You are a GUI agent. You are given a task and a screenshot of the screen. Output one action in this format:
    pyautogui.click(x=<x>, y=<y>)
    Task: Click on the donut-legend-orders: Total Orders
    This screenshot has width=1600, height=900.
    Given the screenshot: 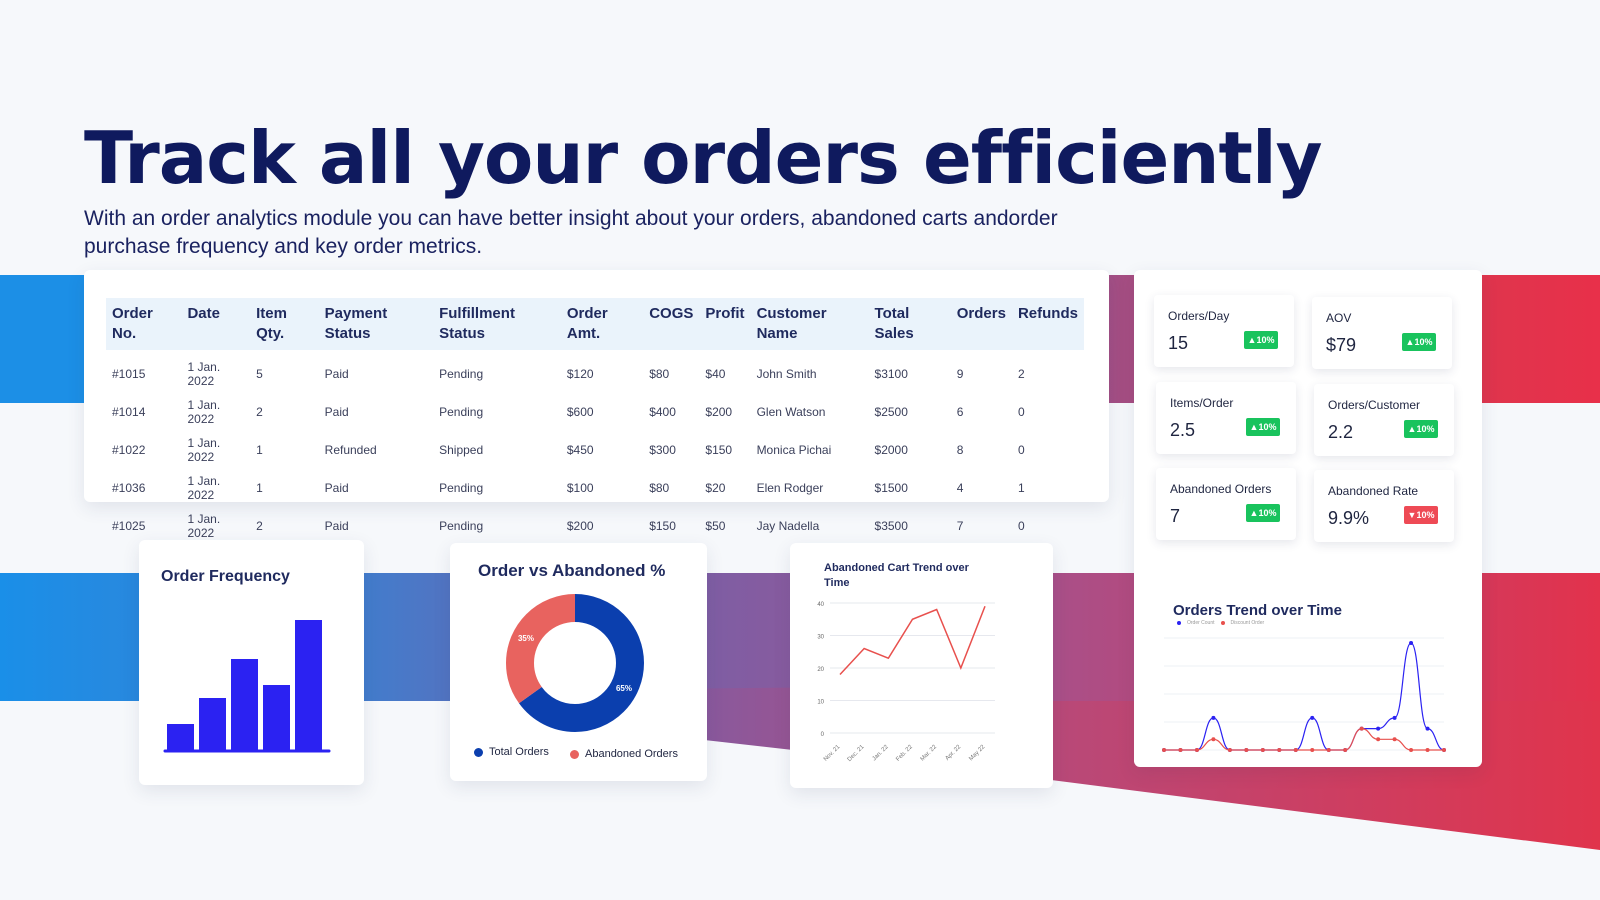 What is the action you would take?
    pyautogui.click(x=511, y=752)
    